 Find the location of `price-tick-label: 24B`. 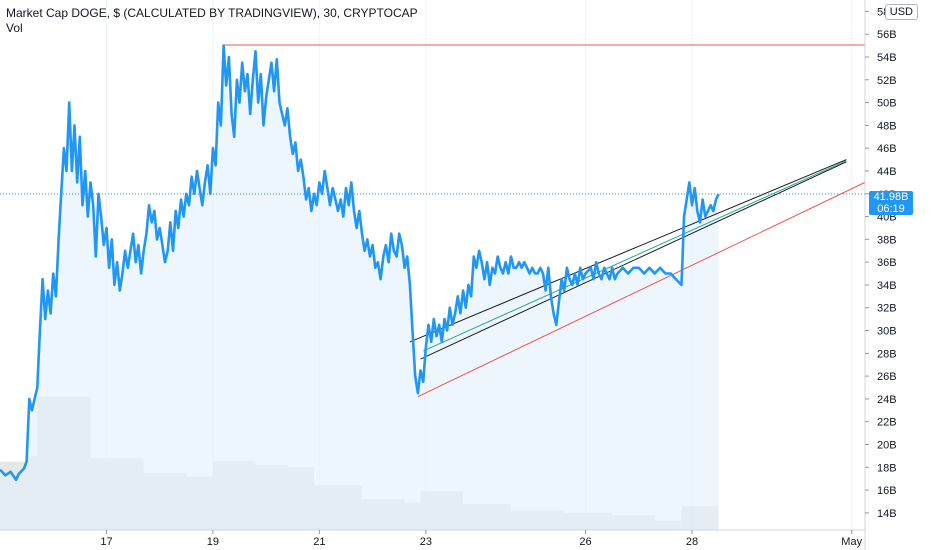

price-tick-label: 24B is located at coordinates (887, 400).